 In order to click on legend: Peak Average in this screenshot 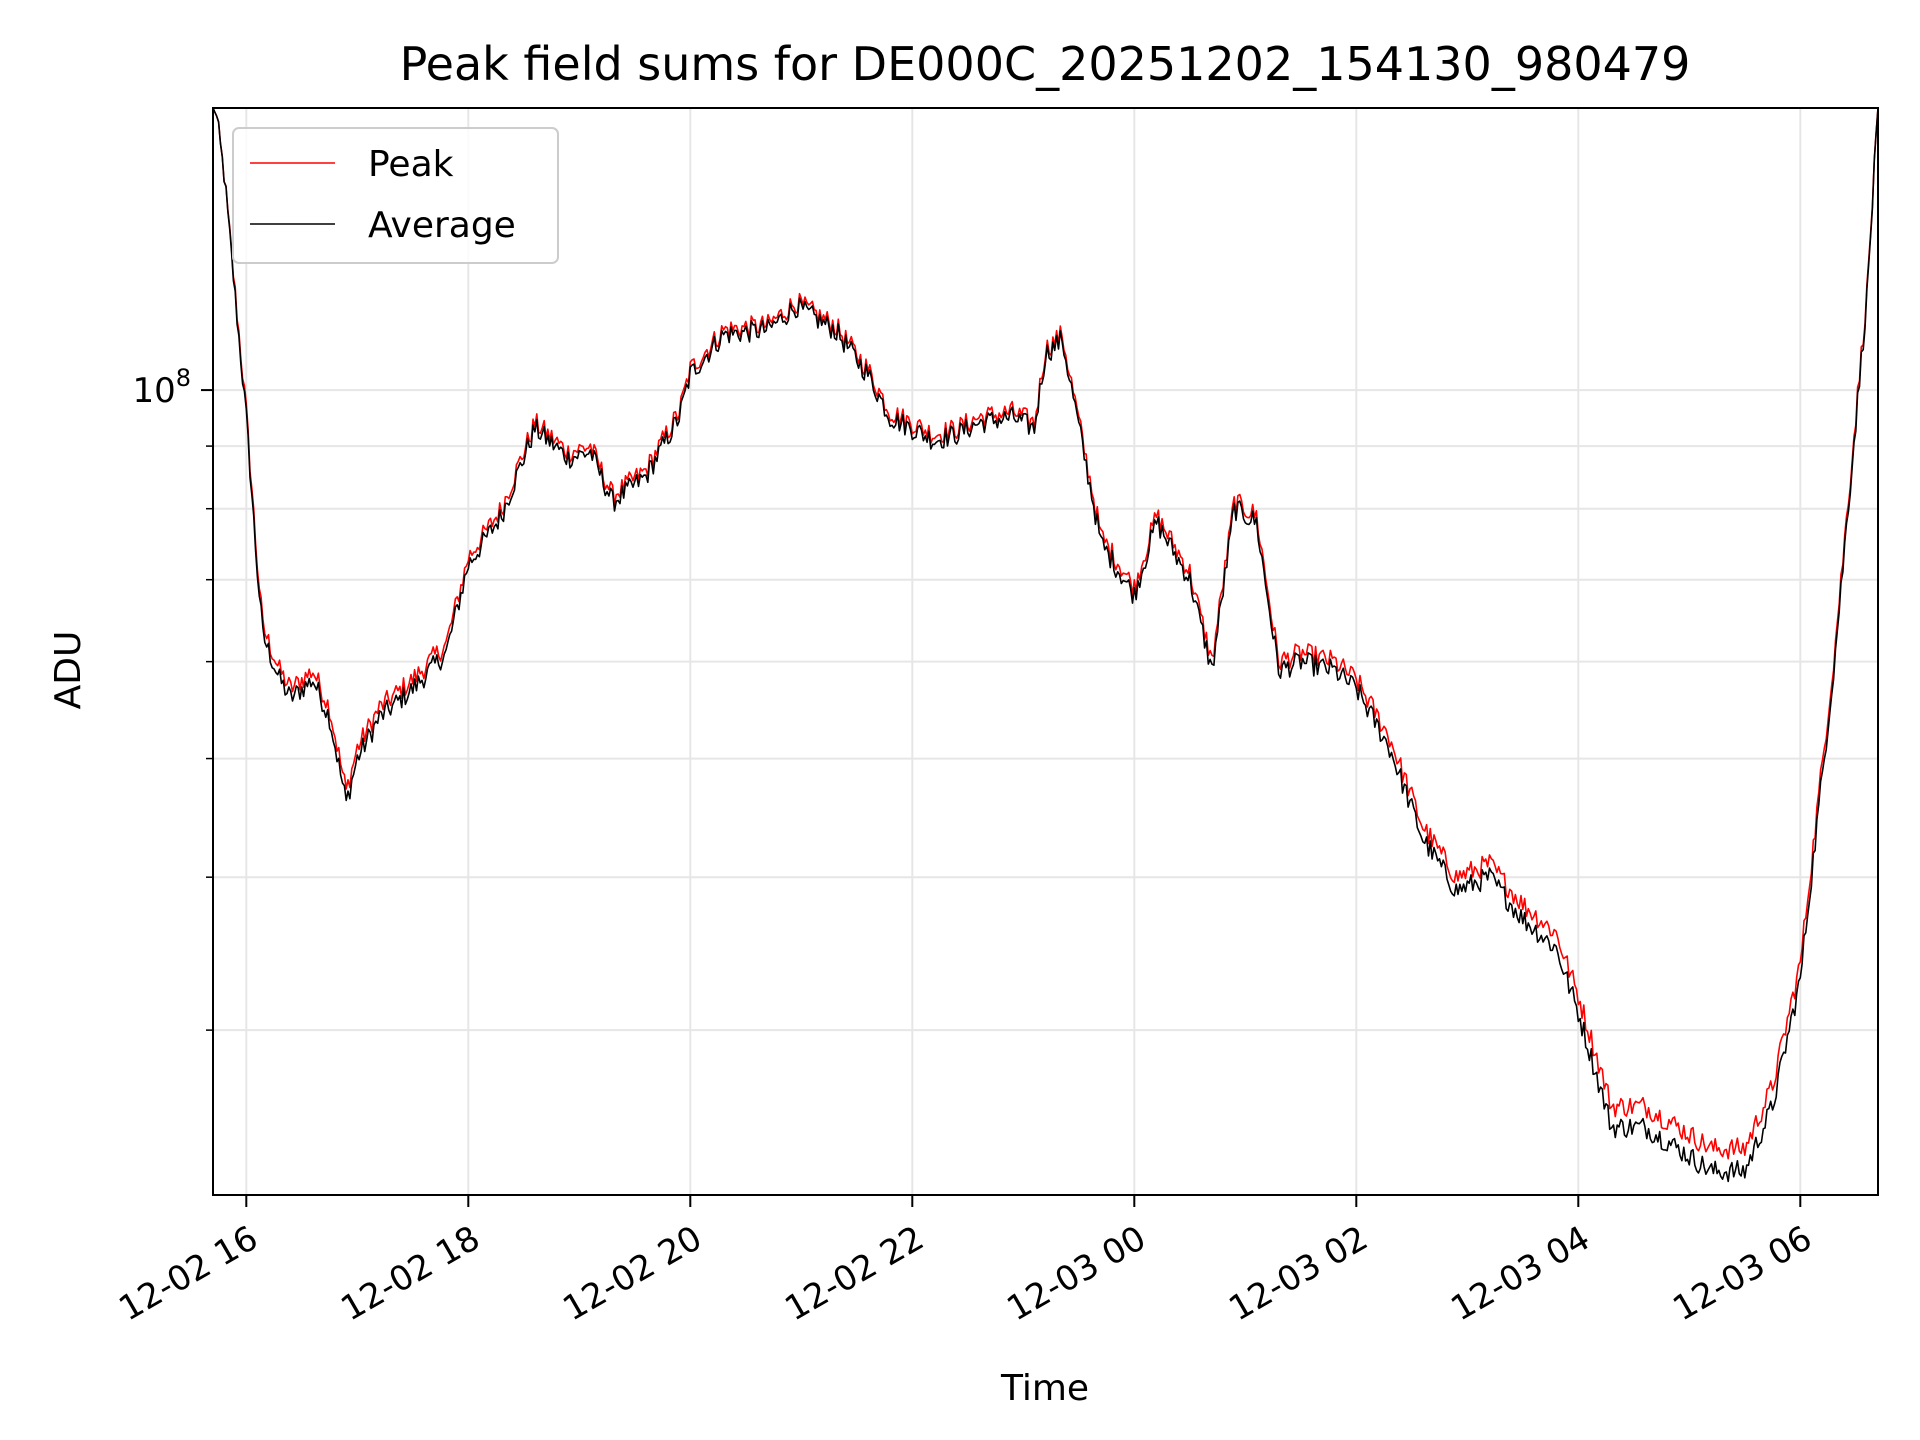, I will do `click(395, 195)`.